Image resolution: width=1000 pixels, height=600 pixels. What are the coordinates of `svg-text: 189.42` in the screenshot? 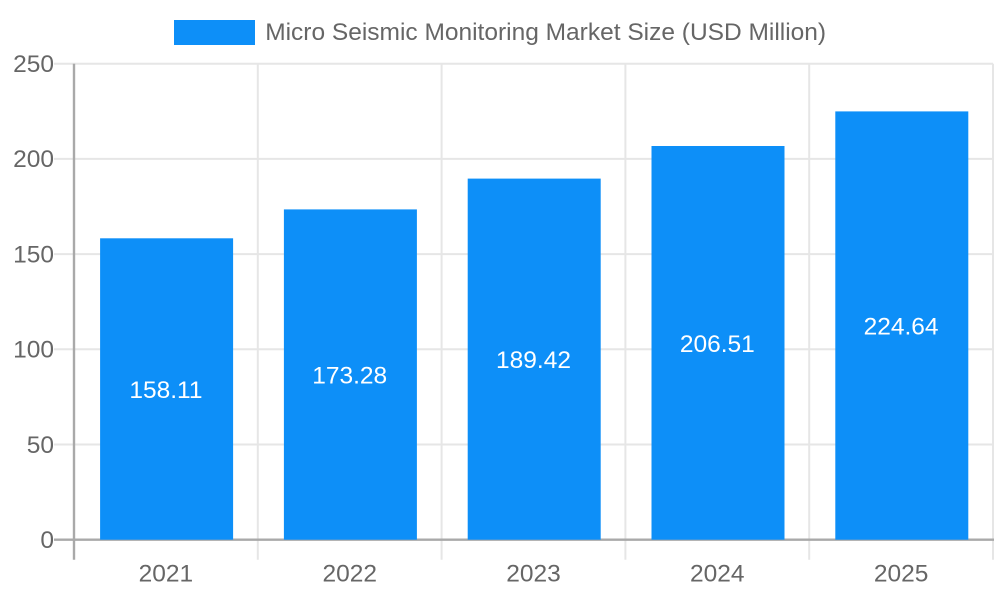 It's located at (533, 360).